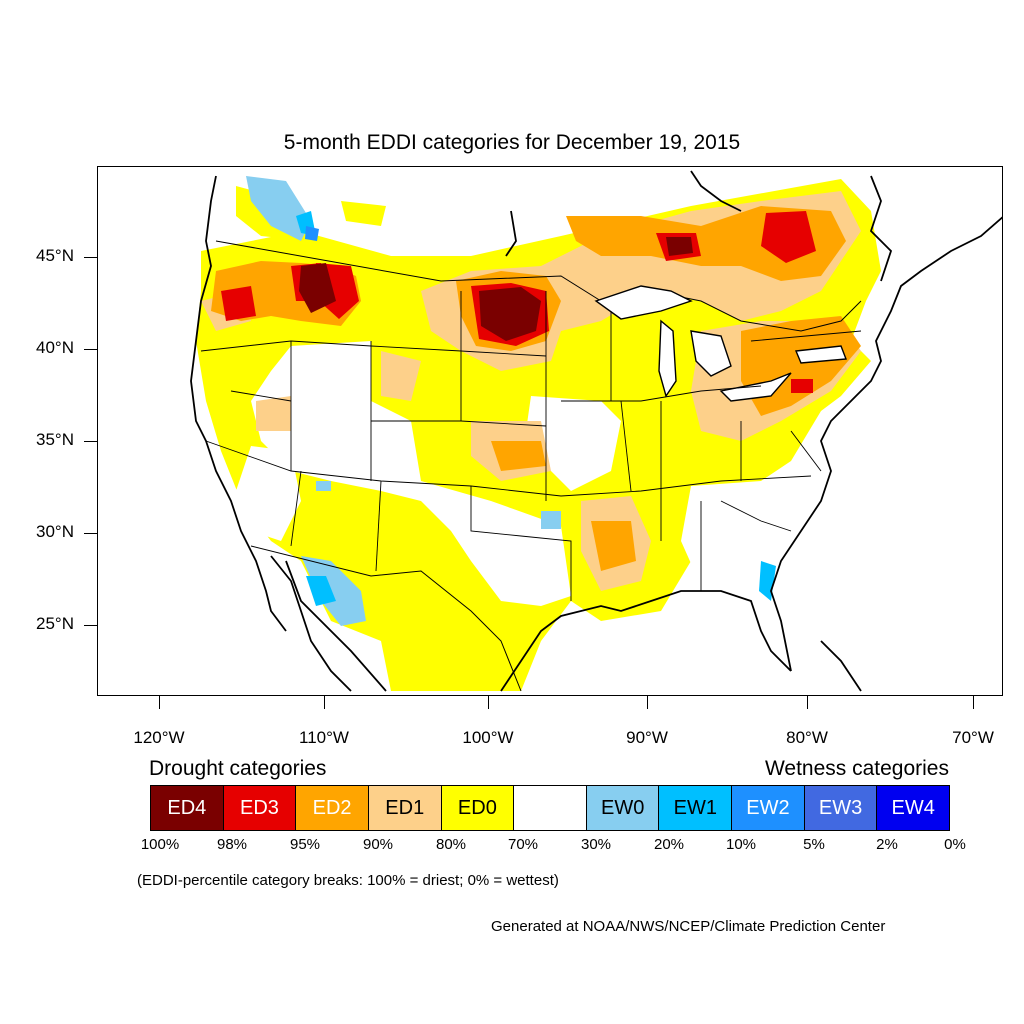  Describe the element at coordinates (405, 808) in the screenshot. I see `legend-cell-ed1: ED1` at that location.